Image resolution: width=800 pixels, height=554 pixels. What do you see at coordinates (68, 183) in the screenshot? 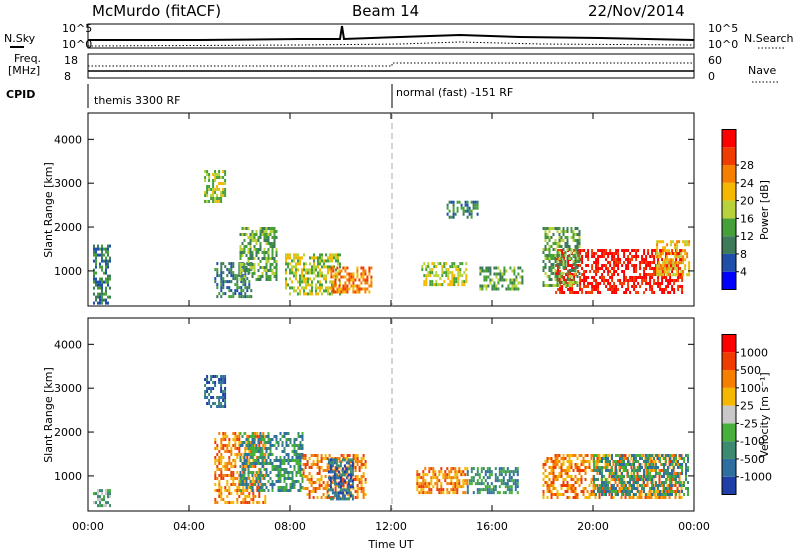
I see `y-tick-label: 3000` at bounding box center [68, 183].